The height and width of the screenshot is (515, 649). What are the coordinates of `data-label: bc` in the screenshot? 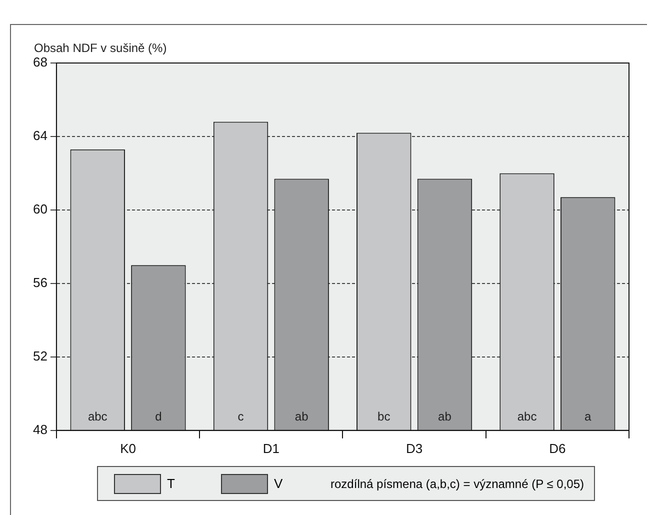 It's located at (384, 416).